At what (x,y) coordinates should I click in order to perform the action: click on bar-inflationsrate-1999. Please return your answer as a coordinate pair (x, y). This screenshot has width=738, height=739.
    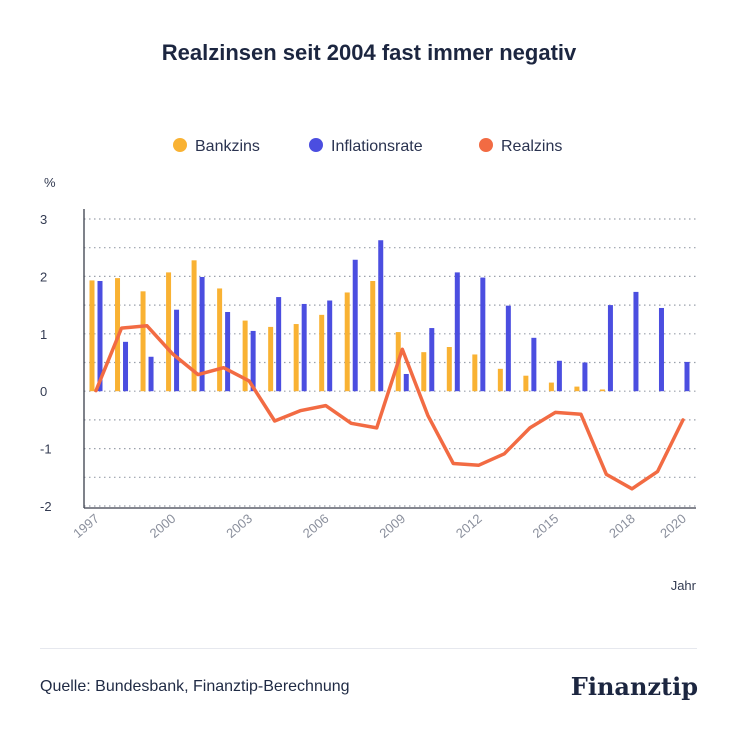
    Looking at the image, I should click on (151, 374).